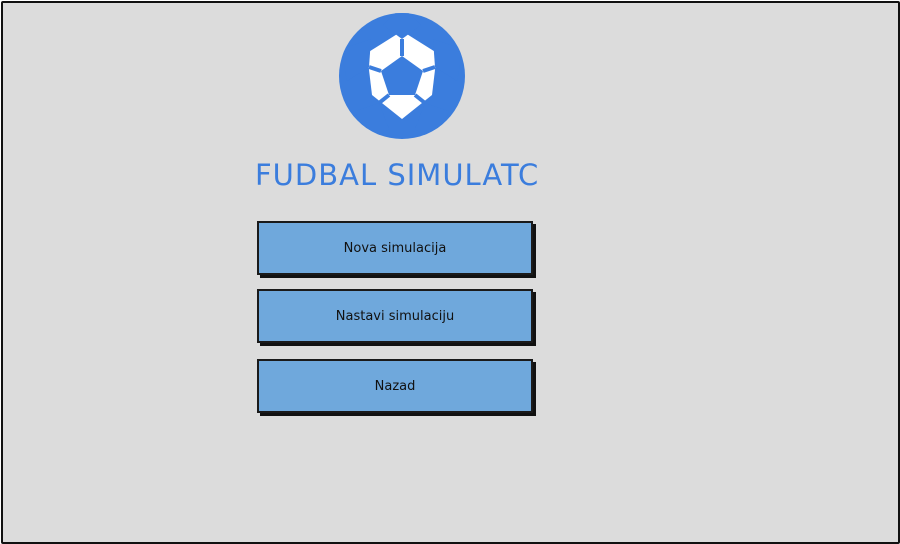 The image size is (900, 544). I want to click on app-title-container: FUDBAL SIMULATC, so click(396, 175).